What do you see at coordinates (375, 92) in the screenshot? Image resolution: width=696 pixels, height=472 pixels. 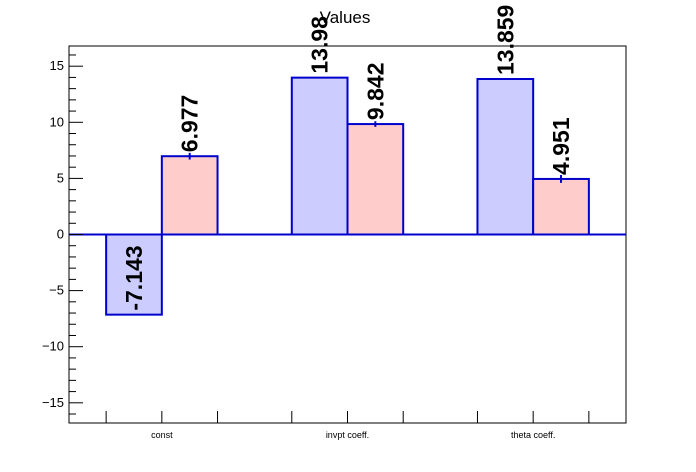 I see `bar-label-s2-2: 9.842` at bounding box center [375, 92].